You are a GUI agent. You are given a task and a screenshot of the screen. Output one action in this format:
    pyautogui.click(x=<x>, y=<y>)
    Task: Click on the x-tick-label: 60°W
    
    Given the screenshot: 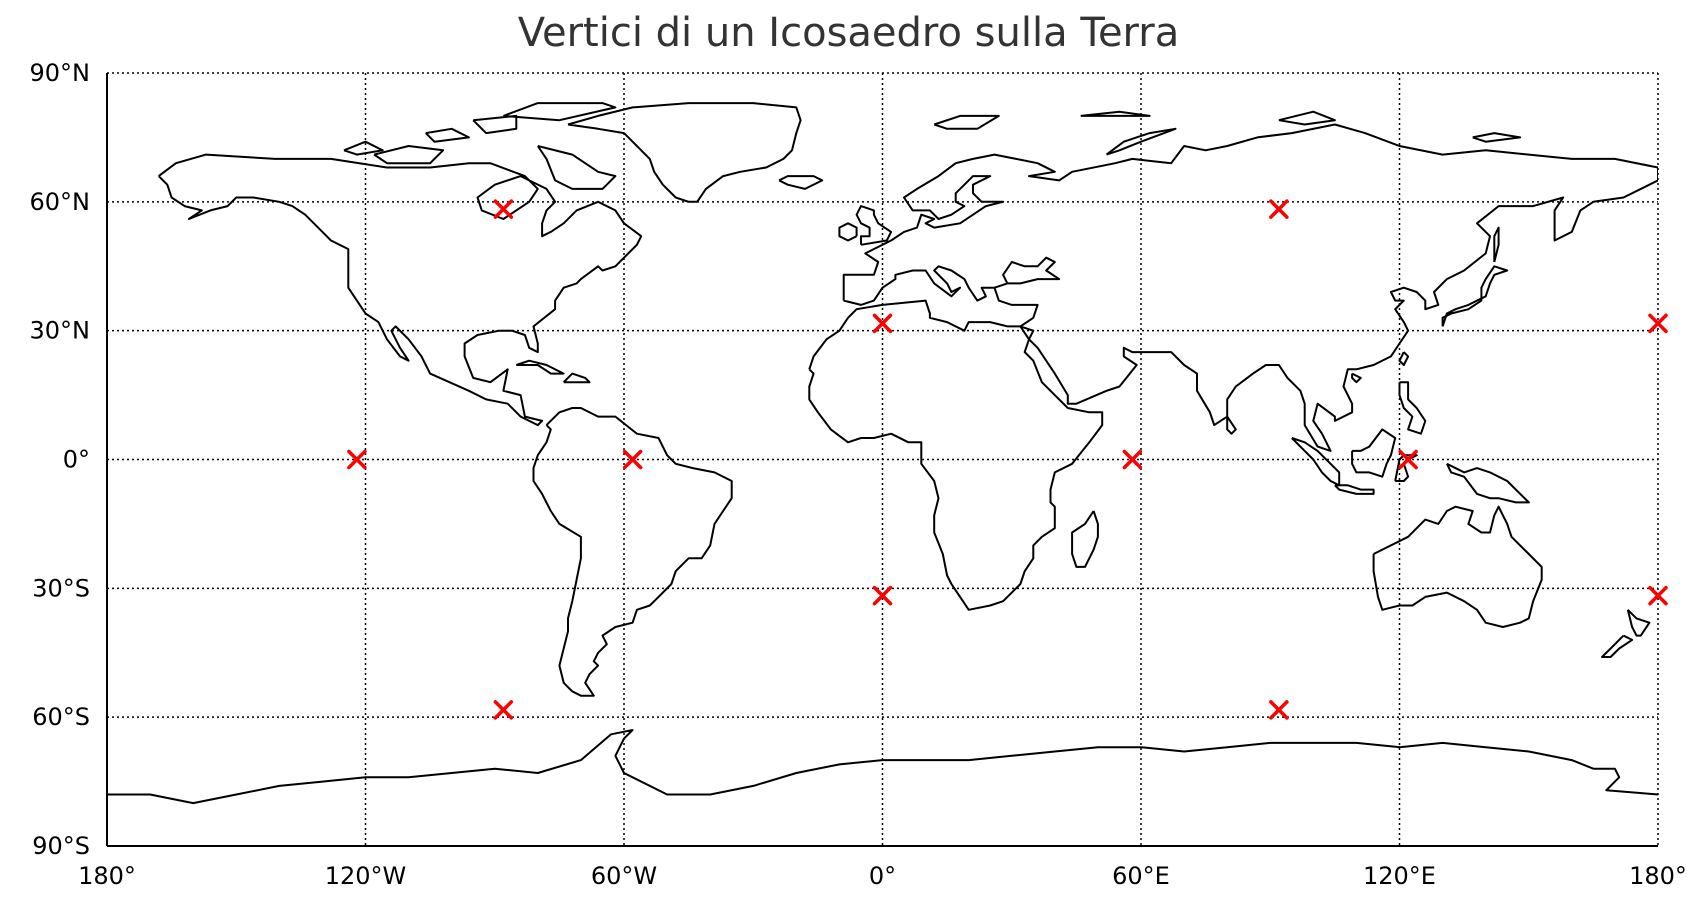 What is the action you would take?
    pyautogui.click(x=624, y=876)
    